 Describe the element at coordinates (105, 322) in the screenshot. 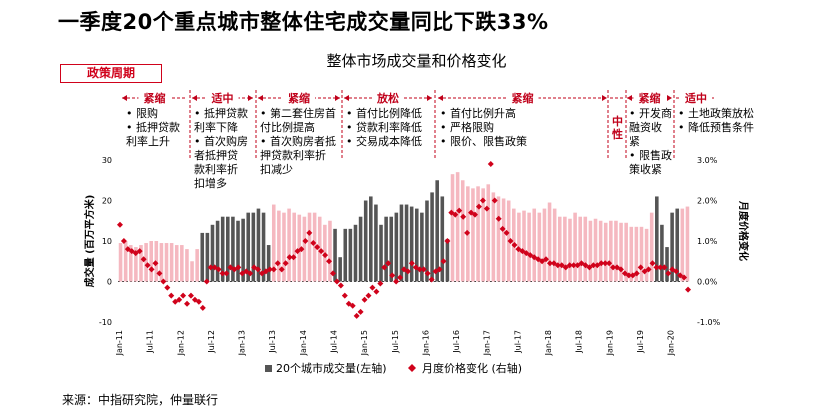

I see `y-tick-left: -10` at that location.